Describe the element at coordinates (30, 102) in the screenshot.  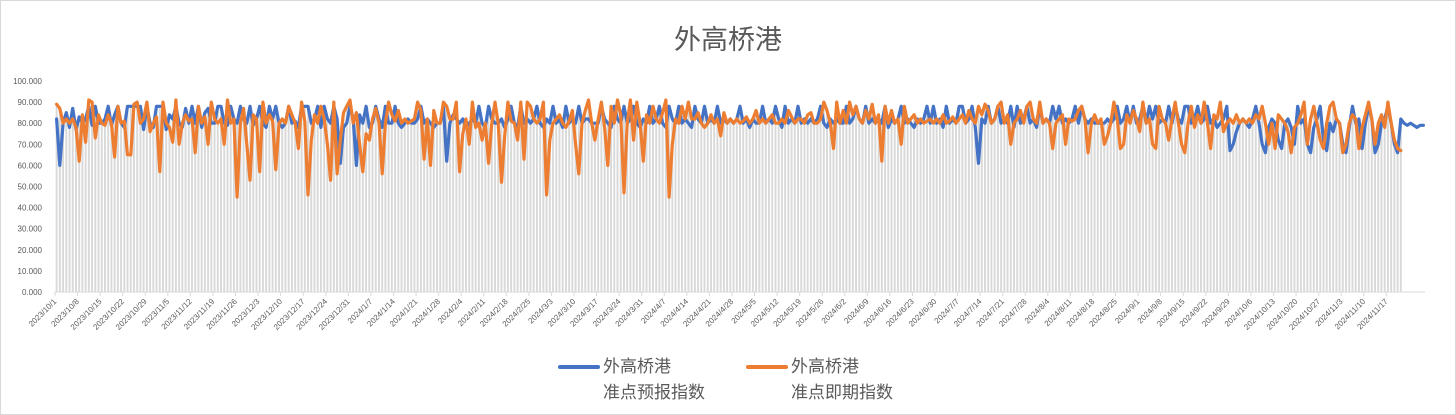
I see `y-tick-label: 90.000` at that location.